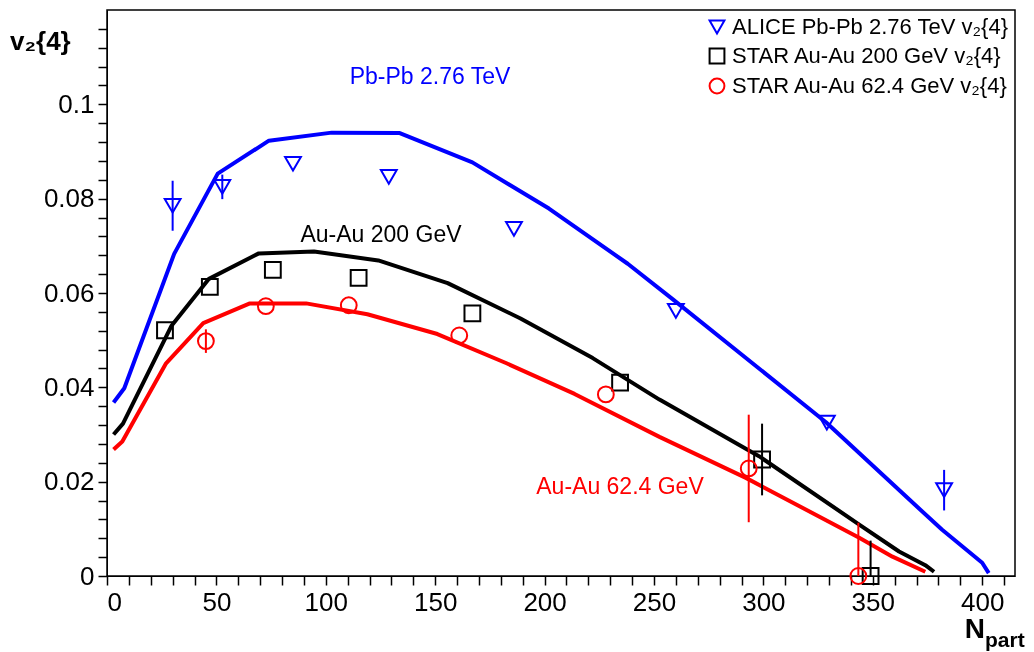  What do you see at coordinates (870, 26) in the screenshot?
I see `legend-label: ALICE Pb-Pb 2.76 TeV v₂{4}` at bounding box center [870, 26].